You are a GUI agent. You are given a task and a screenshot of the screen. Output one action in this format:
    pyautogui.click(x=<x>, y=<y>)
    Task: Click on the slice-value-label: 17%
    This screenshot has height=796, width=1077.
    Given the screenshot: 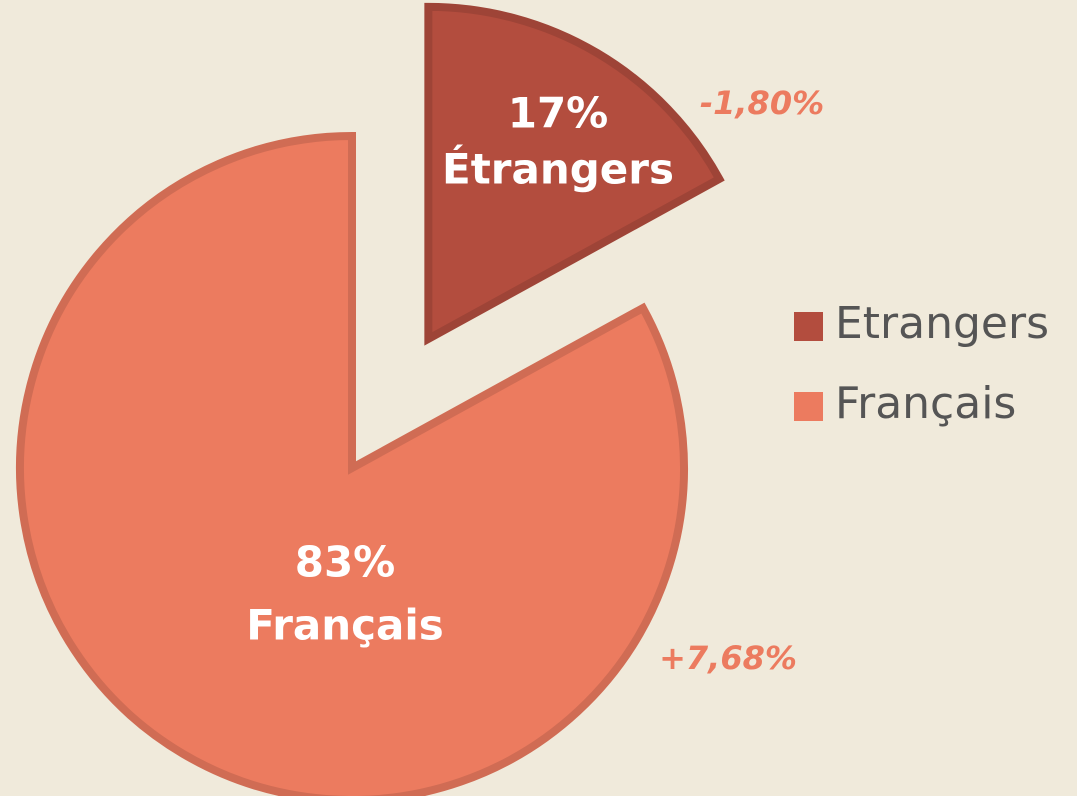 What is the action you would take?
    pyautogui.click(x=558, y=113)
    